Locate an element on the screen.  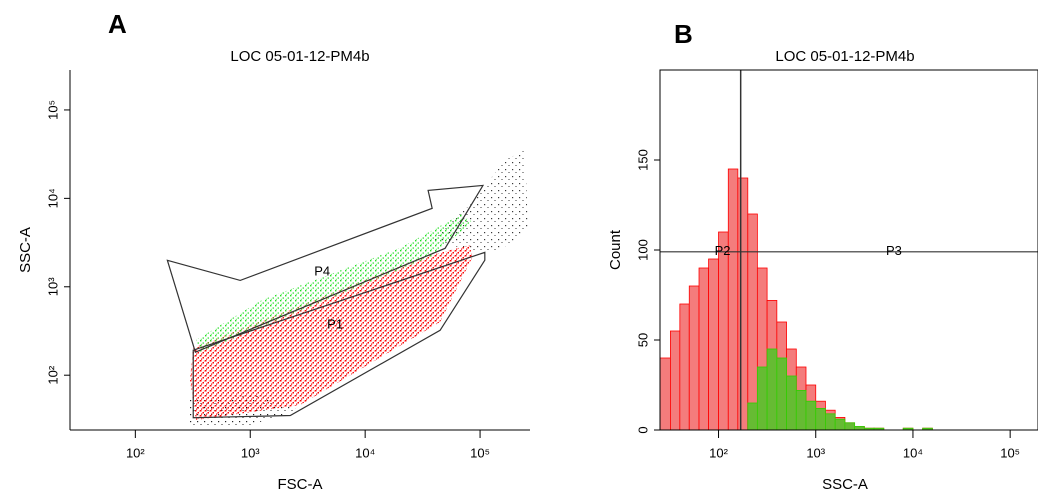
y-axis-label: SSC-A is located at coordinates (25, 250).